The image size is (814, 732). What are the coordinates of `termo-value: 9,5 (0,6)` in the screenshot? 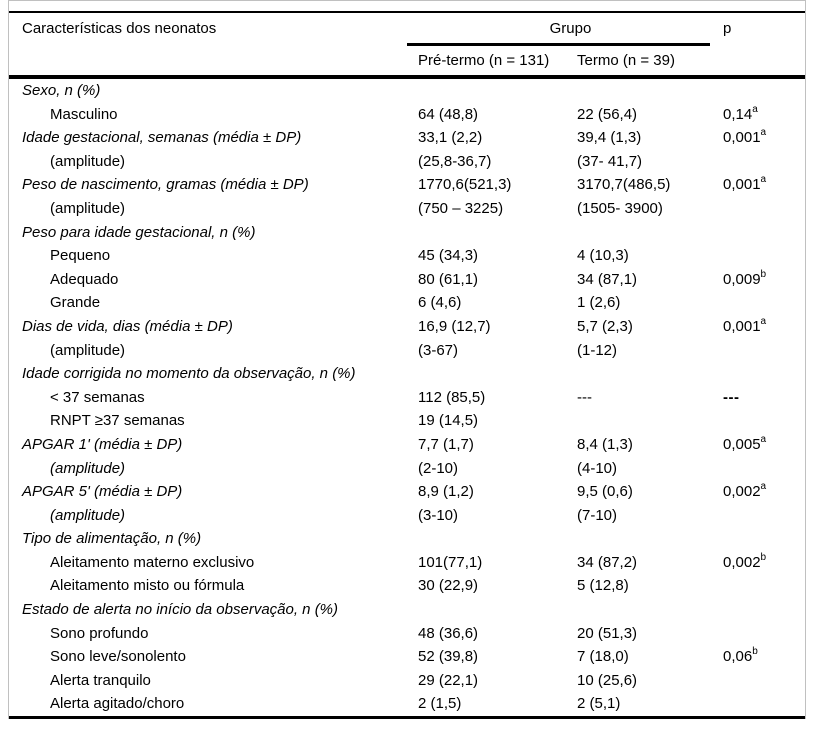 It's located at (605, 492).